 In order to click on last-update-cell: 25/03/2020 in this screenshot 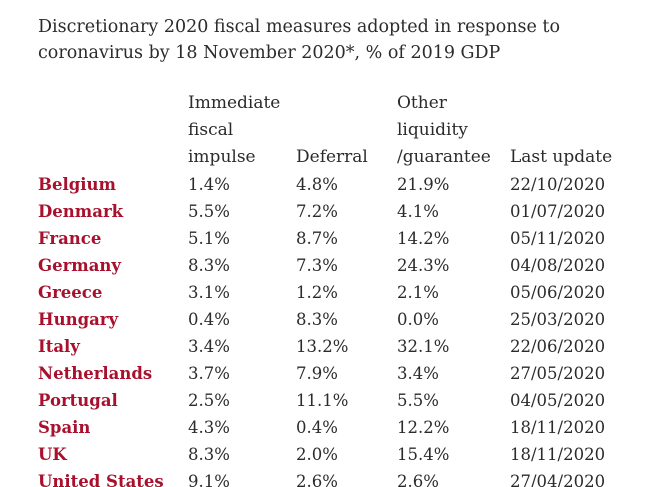, I will do `click(558, 319)`.